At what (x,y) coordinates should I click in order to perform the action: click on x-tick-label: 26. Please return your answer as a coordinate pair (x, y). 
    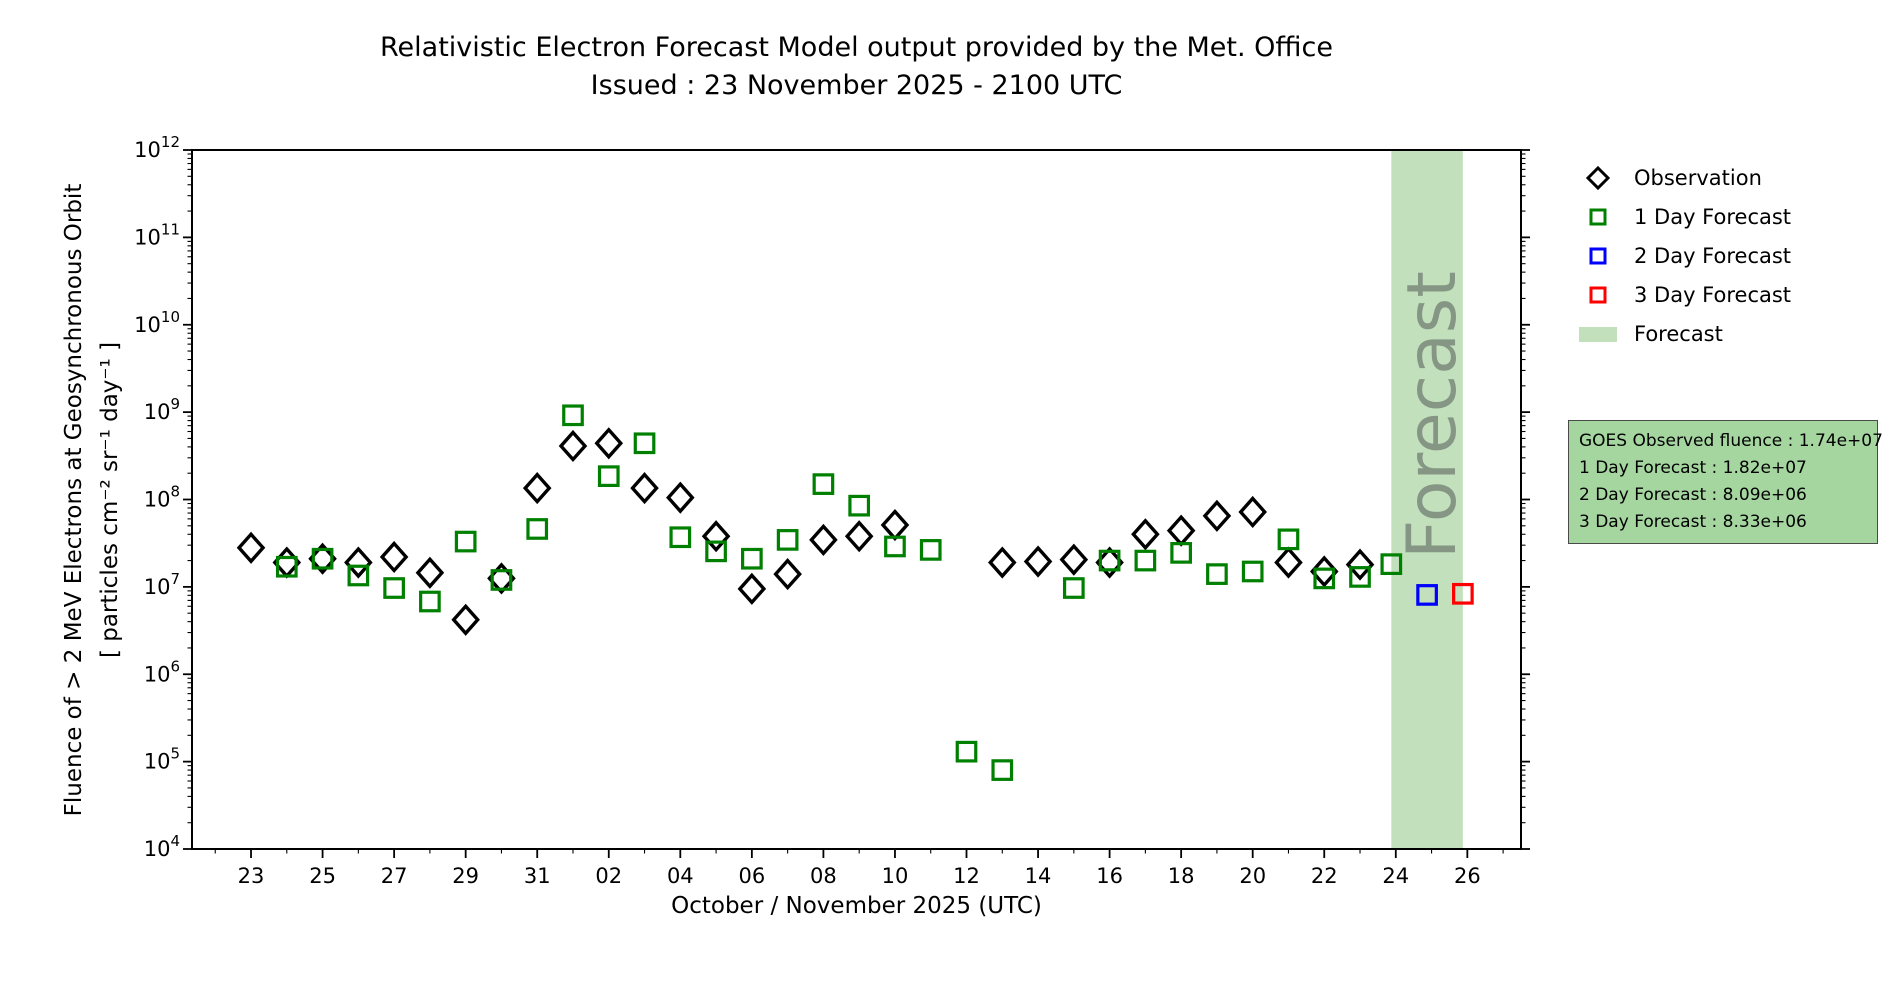
    Looking at the image, I should click on (1467, 876).